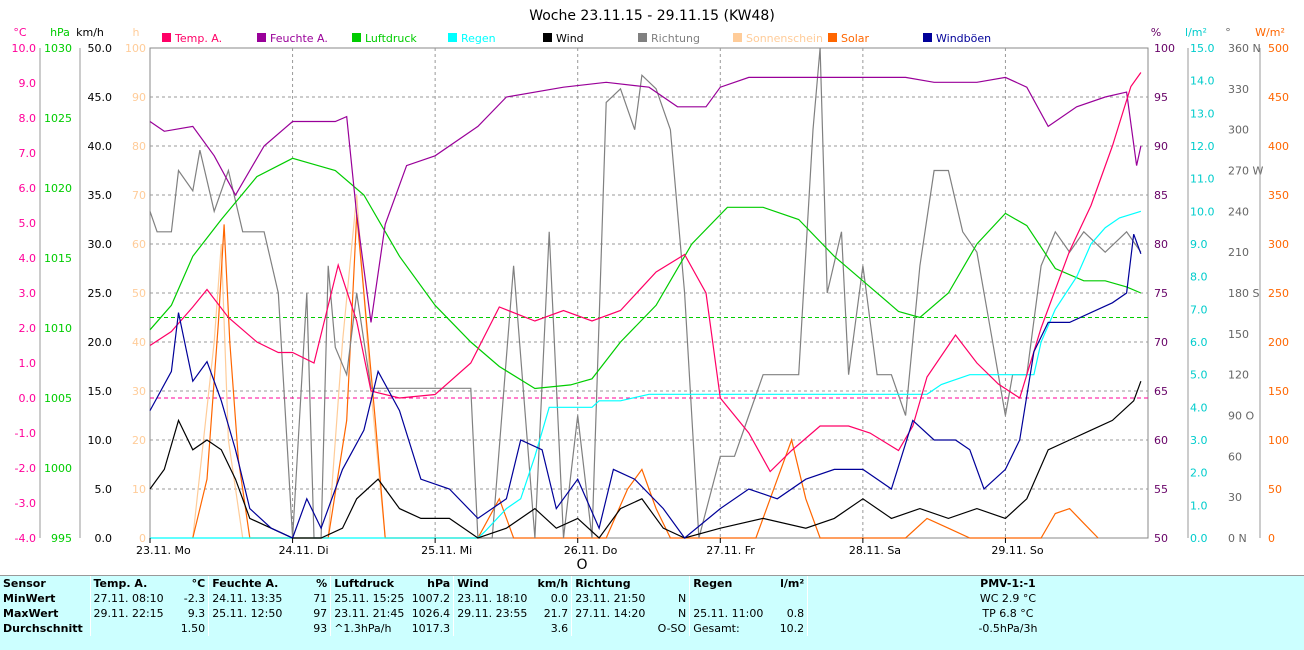 This screenshot has height=650, width=1304. I want to click on sensor-header: Sensor, so click(45, 583).